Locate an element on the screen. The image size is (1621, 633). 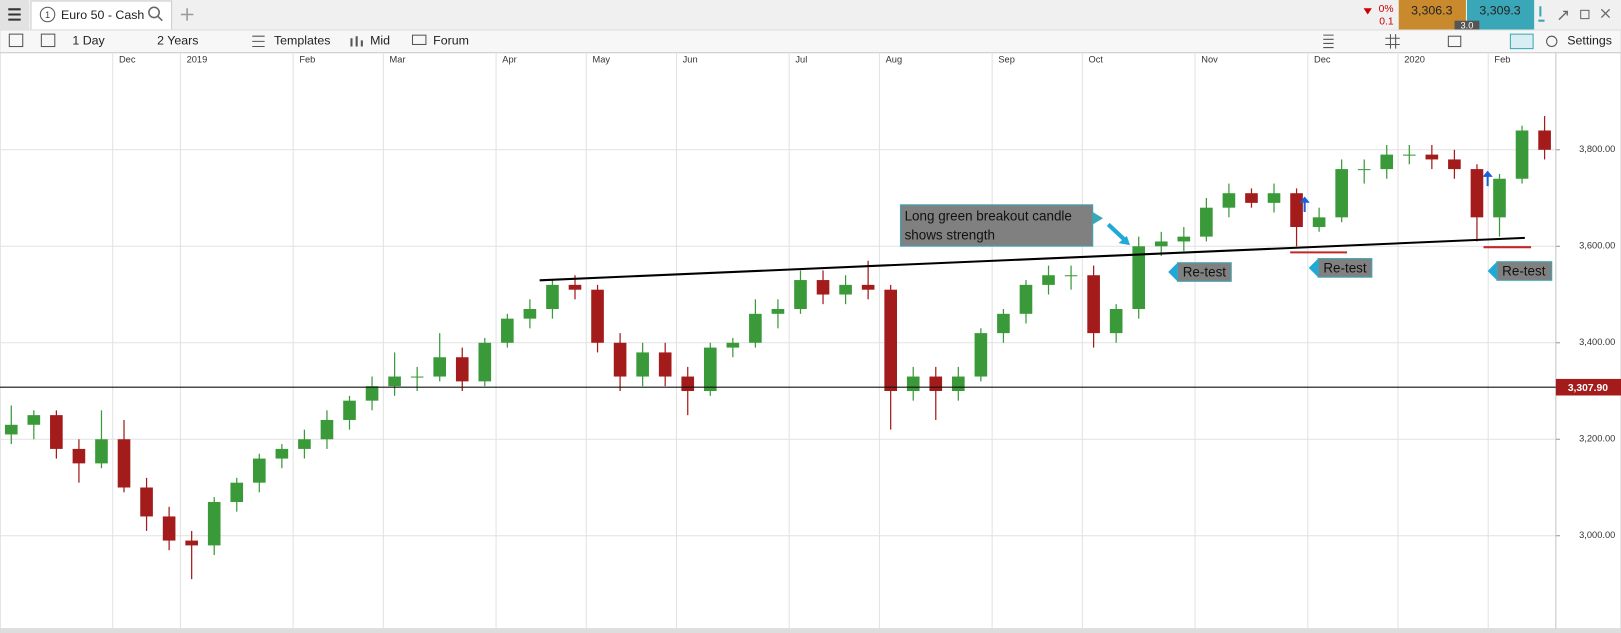
up-arrow is located at coordinates (1487, 178).